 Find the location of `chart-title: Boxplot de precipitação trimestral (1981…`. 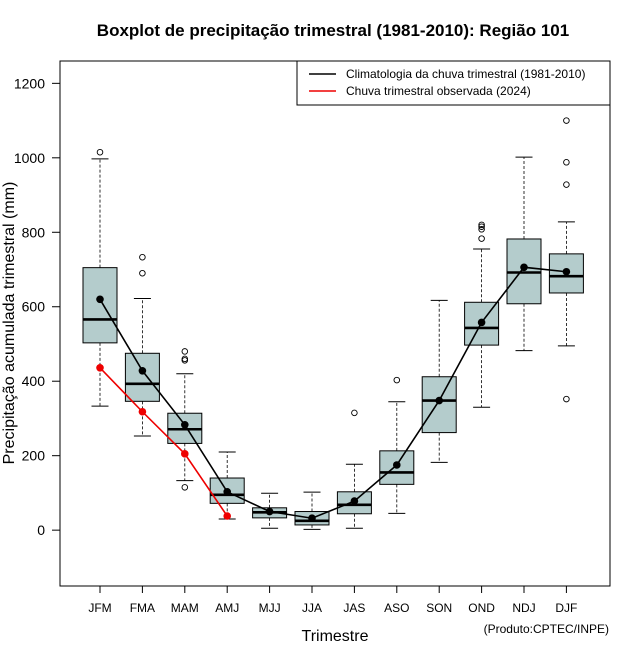

chart-title: Boxplot de precipitação trimestral (1981… is located at coordinates (333, 30).